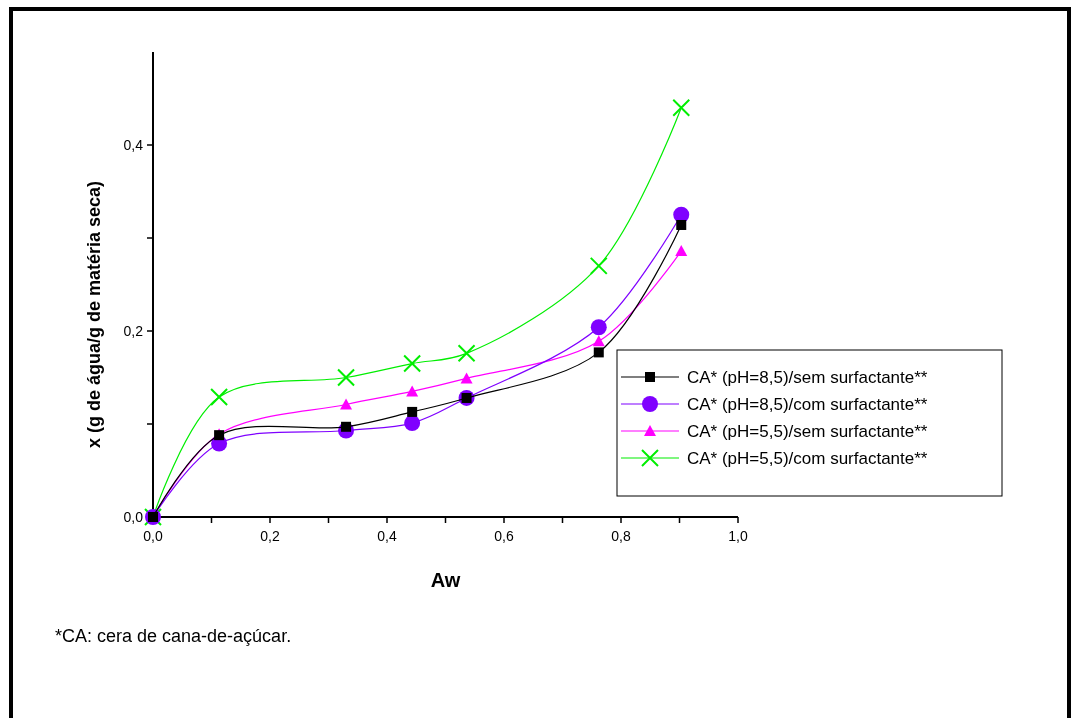  I want to click on legend-label: CA* (pH=5,5)/com surfactante**, so click(807, 458).